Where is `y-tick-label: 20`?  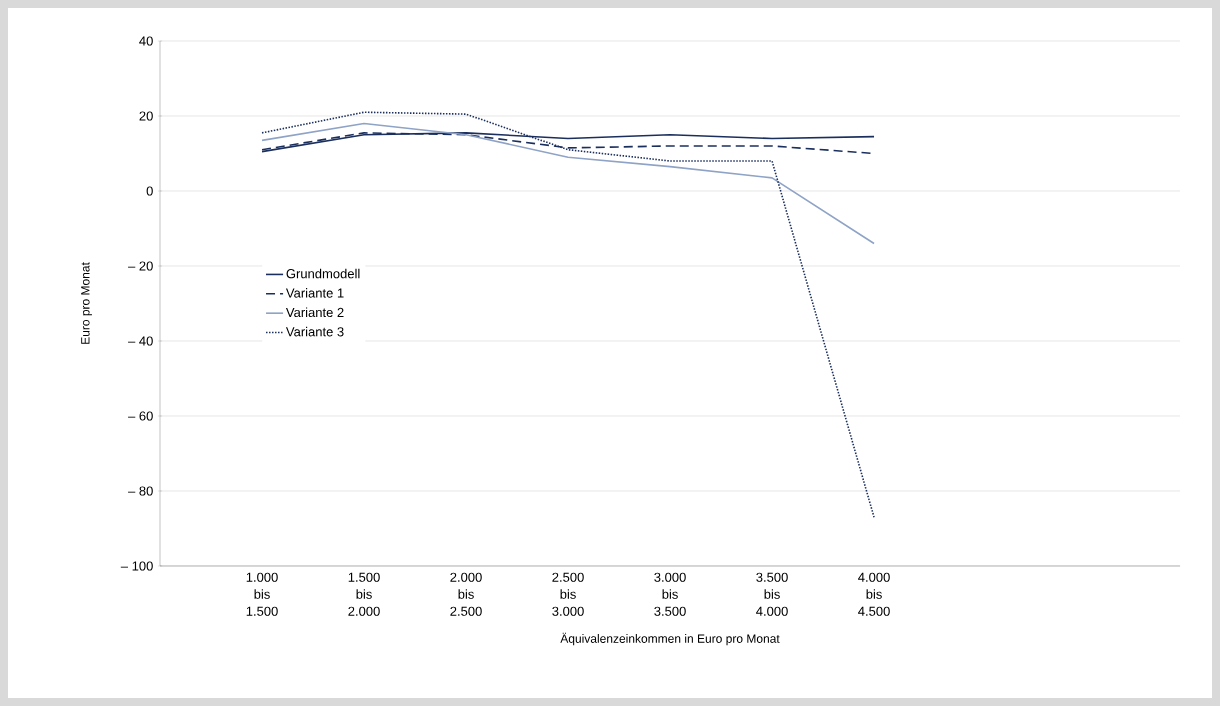 y-tick-label: 20 is located at coordinates (146, 116).